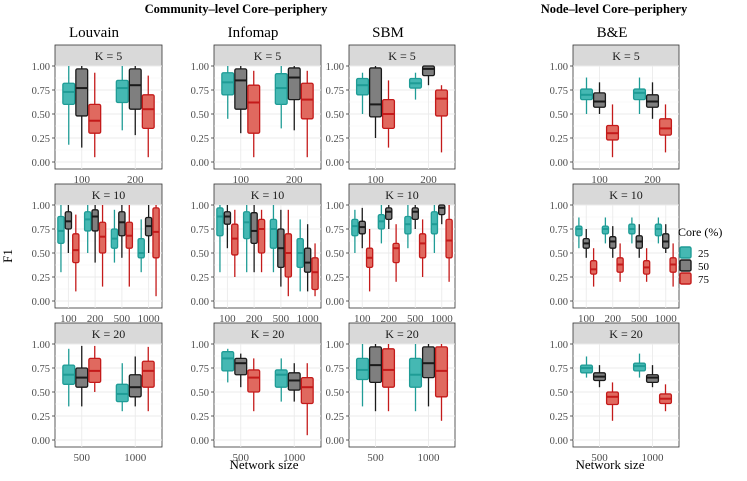  Describe the element at coordinates (253, 33) in the screenshot. I see `method-title-infomap: Infomap` at that location.